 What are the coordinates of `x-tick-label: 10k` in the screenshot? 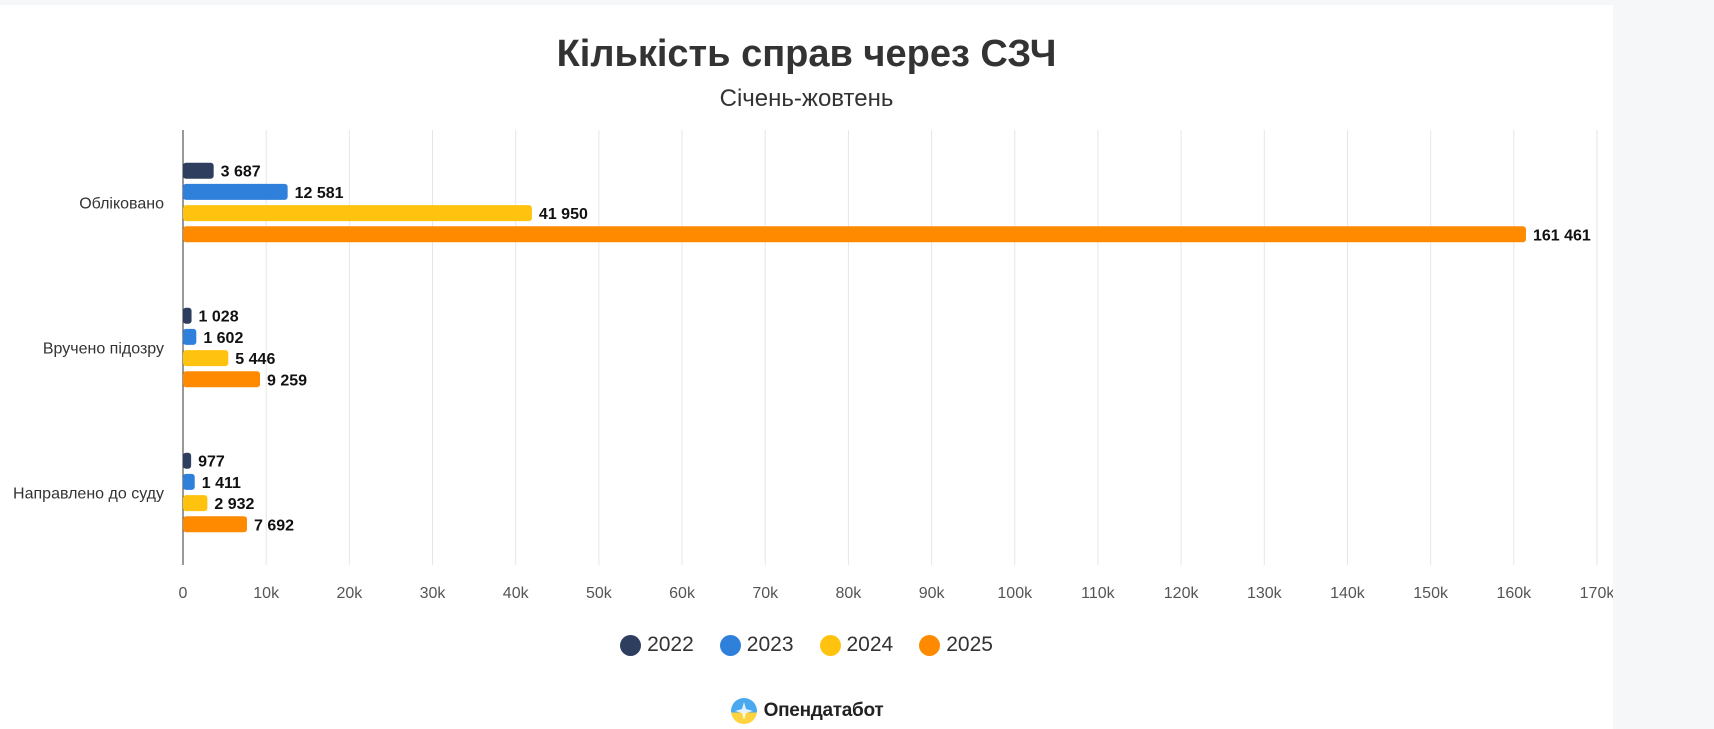 It's located at (266, 593).